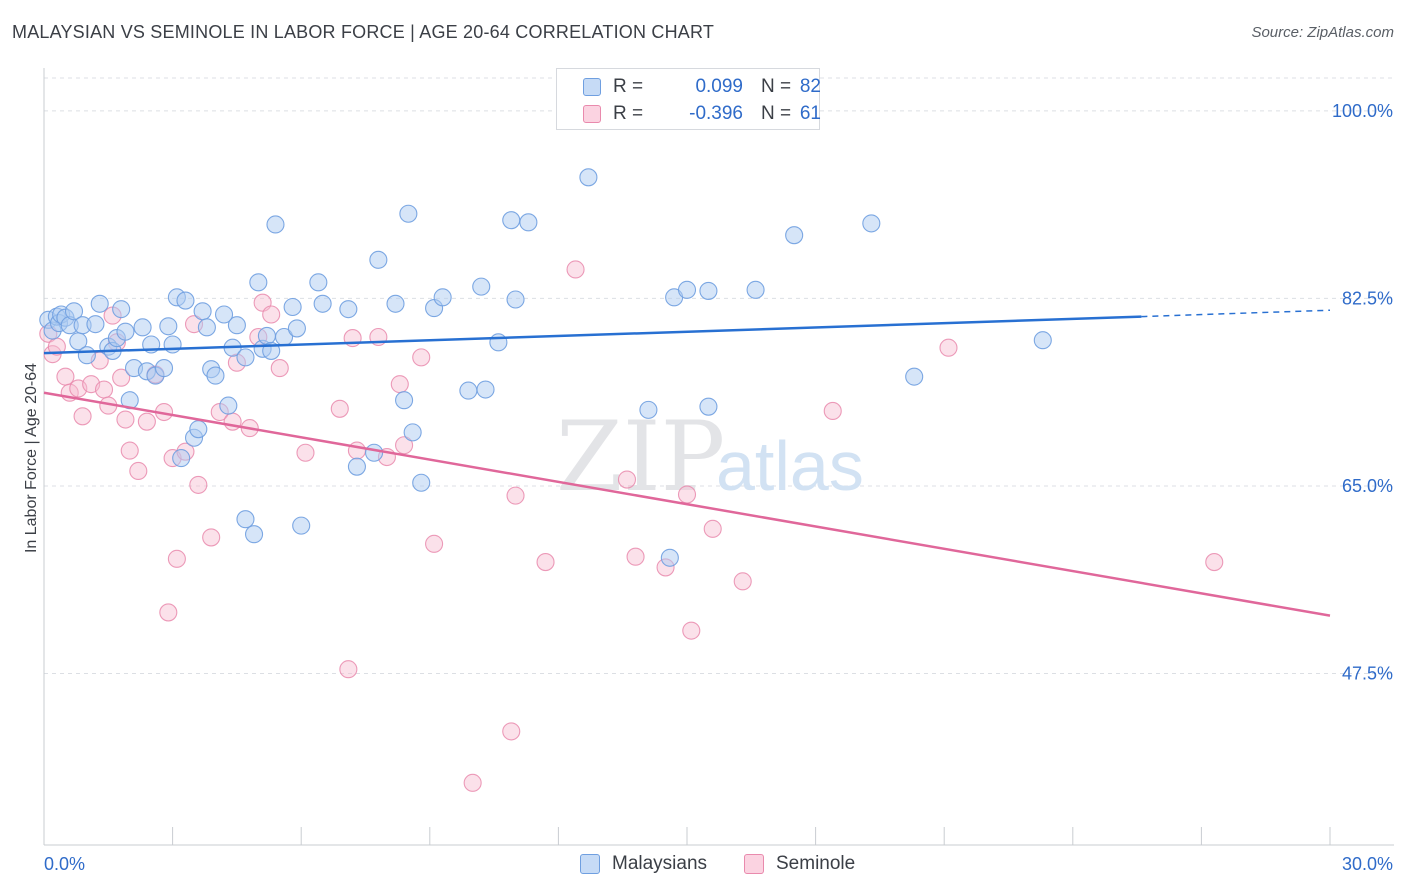  I want to click on legend-r-value: 0.099, so click(719, 86).